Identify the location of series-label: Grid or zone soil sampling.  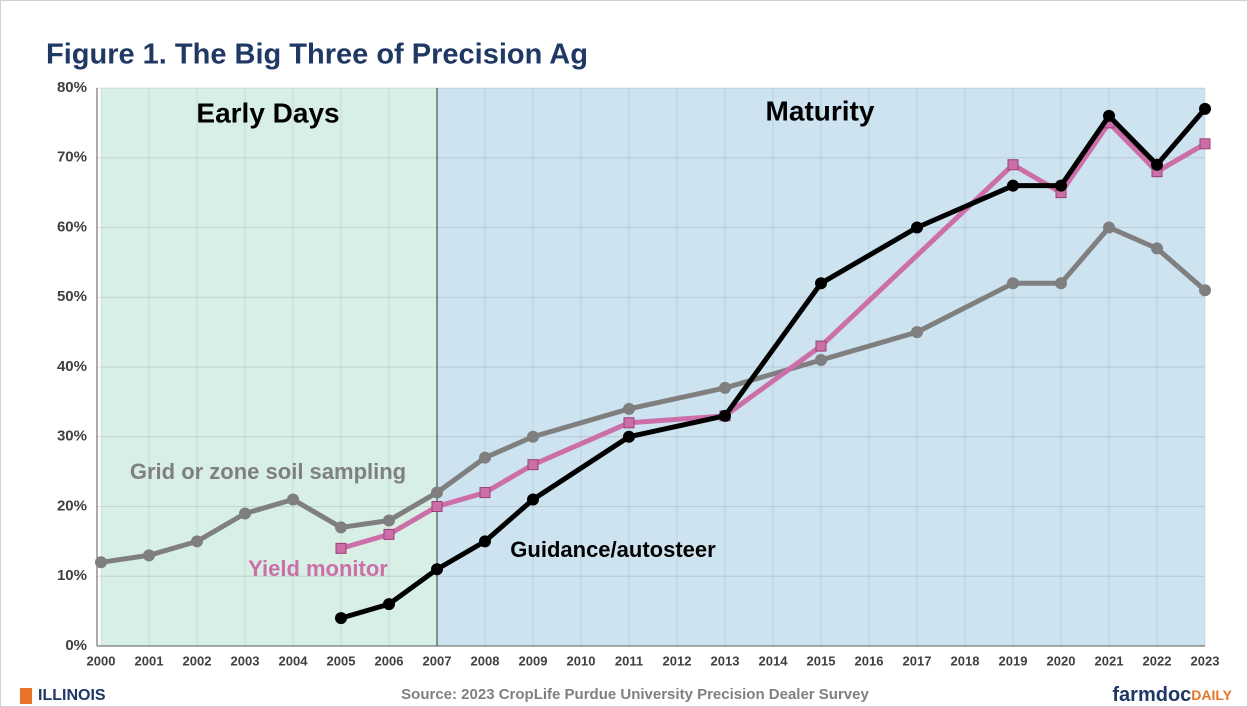
(268, 471).